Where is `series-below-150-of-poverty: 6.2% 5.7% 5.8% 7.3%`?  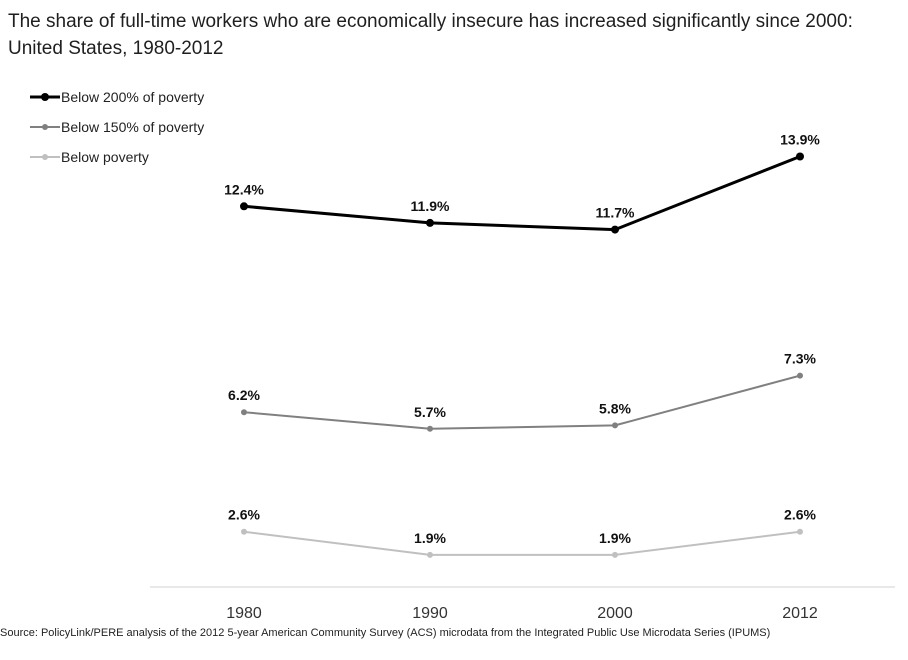 series-below-150-of-poverty: 6.2% 5.7% 5.8% 7.3% is located at coordinates (522, 391).